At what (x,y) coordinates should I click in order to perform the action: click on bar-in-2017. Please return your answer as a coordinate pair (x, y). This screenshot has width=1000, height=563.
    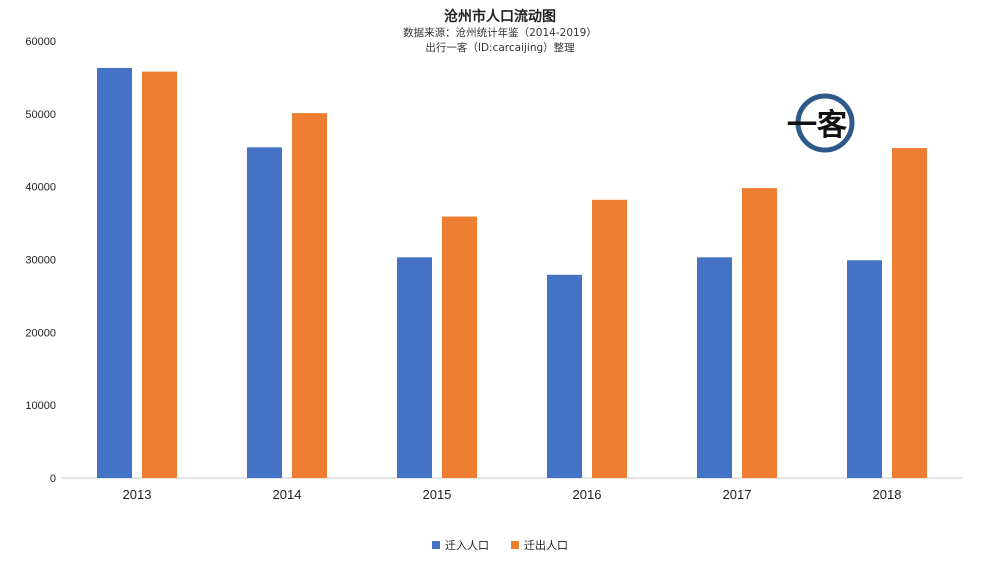
    Looking at the image, I should click on (714, 367).